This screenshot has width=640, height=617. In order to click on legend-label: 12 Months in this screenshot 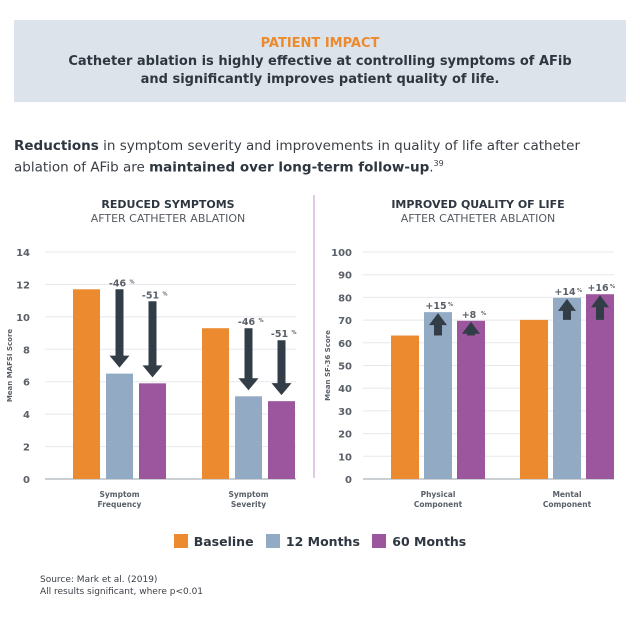, I will do `click(322, 541)`.